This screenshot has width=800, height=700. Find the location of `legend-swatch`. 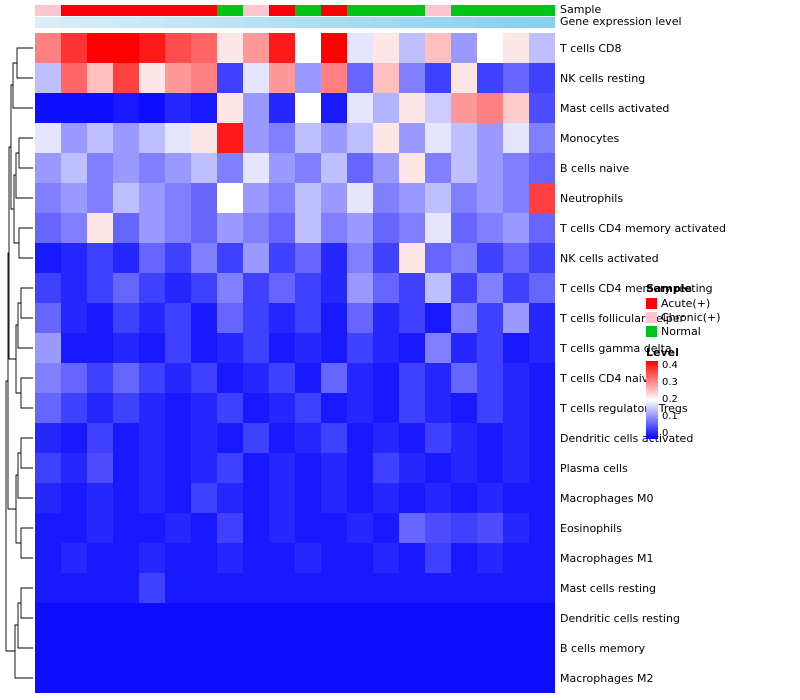

legend-swatch is located at coordinates (651, 331).